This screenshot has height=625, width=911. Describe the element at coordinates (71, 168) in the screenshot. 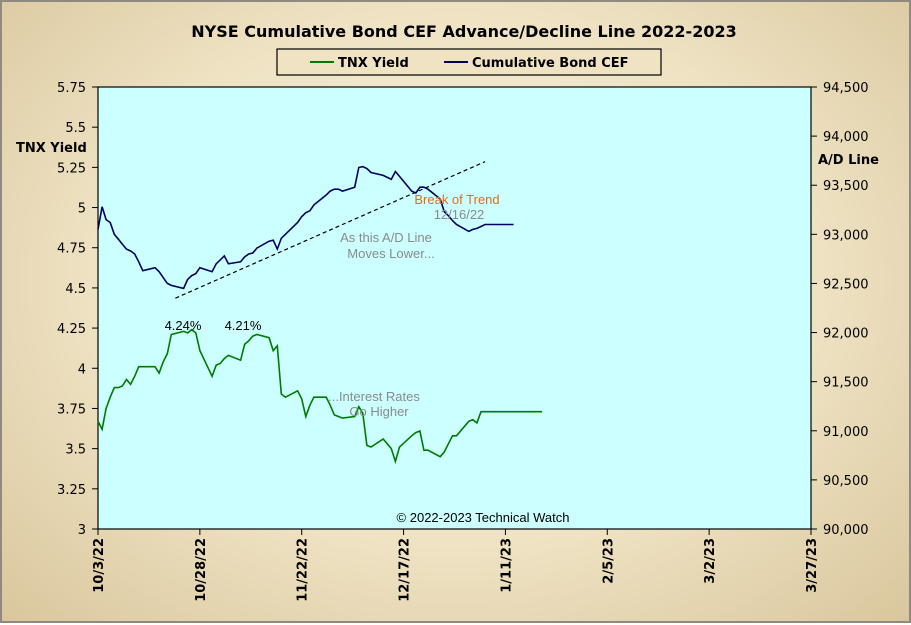

I see `left-tick-label: 5.25` at that location.